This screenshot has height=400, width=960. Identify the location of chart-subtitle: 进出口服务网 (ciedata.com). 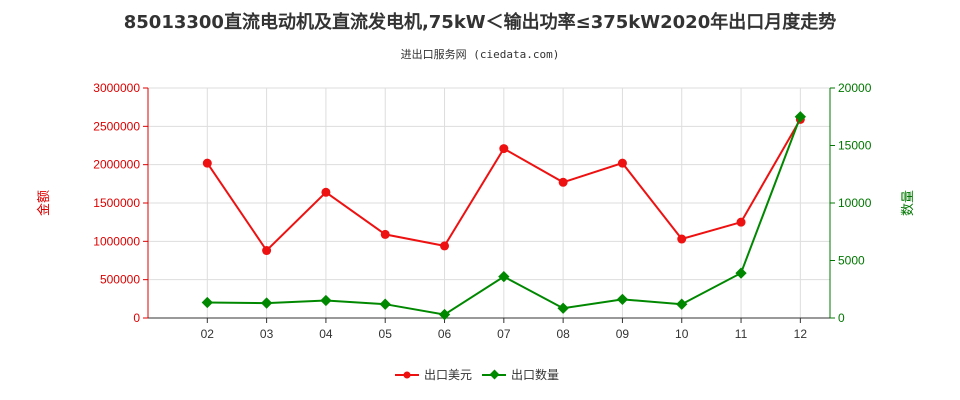
(480, 54).